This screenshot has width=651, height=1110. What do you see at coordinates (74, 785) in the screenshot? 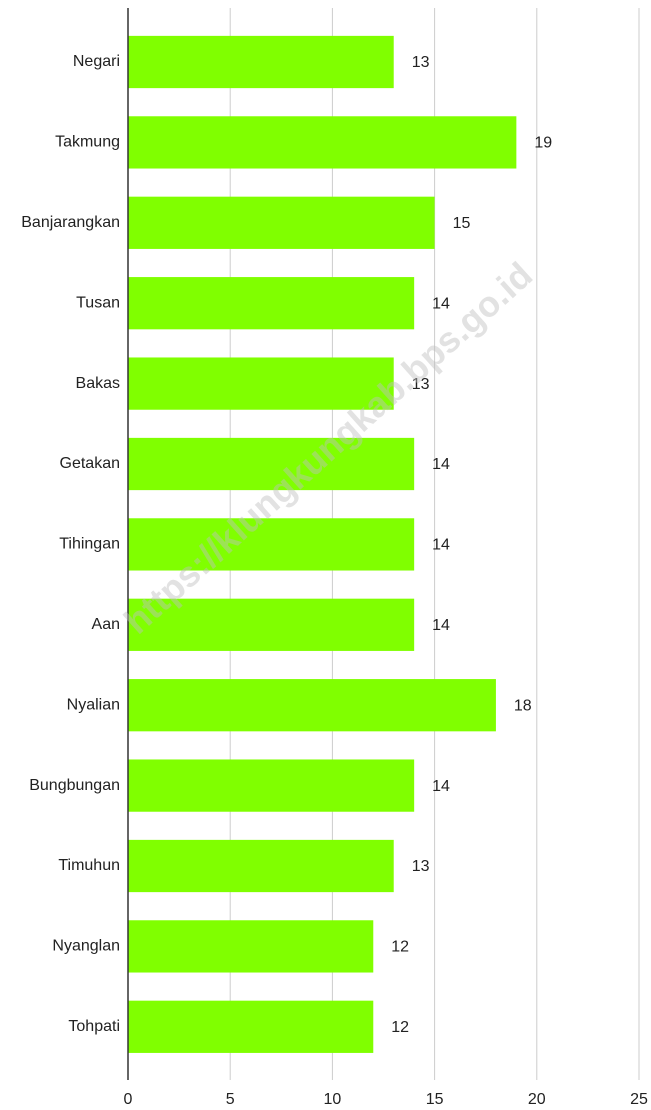
I see `y-tick-label: Bungbungan` at bounding box center [74, 785].